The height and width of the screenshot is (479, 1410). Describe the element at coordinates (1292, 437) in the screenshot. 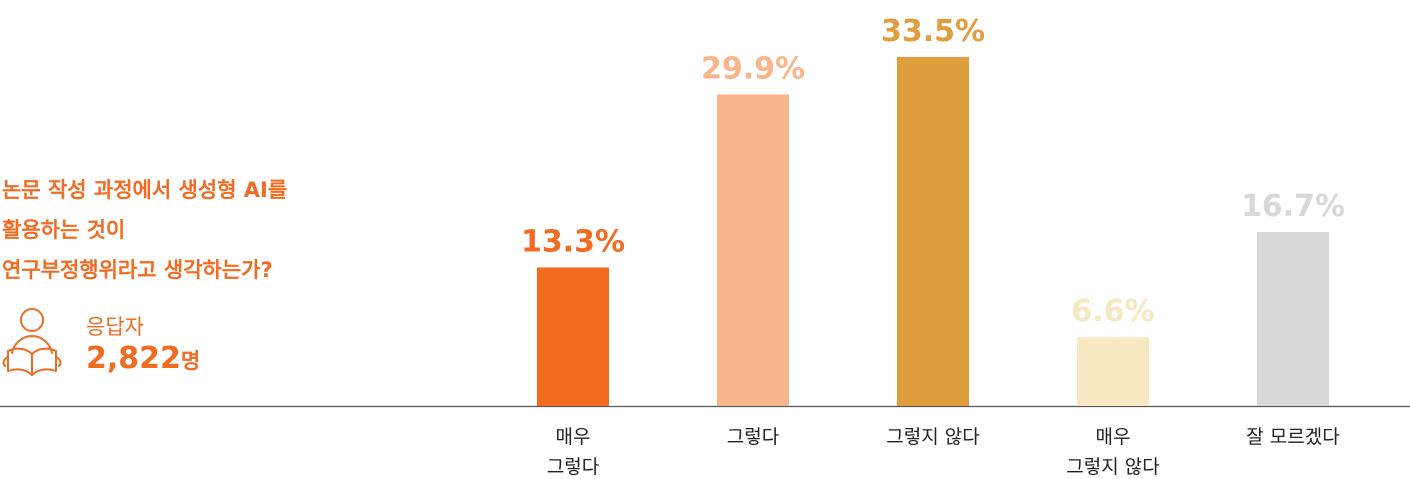

I see `category-label: 잘 모르겠다` at that location.